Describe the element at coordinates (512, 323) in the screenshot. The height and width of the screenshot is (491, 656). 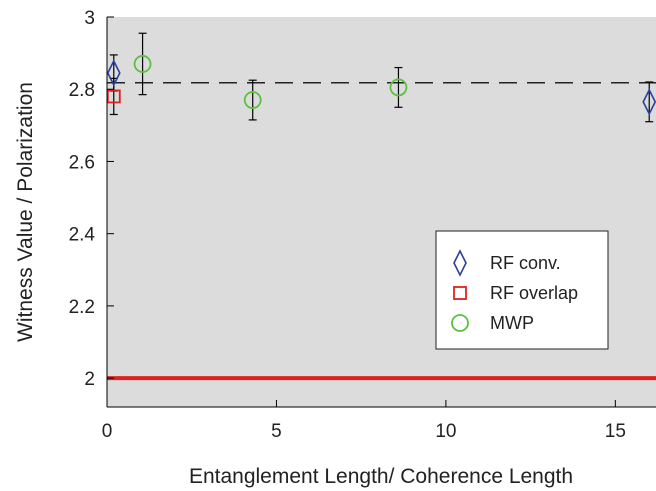
I see `legend-label: MWP` at that location.